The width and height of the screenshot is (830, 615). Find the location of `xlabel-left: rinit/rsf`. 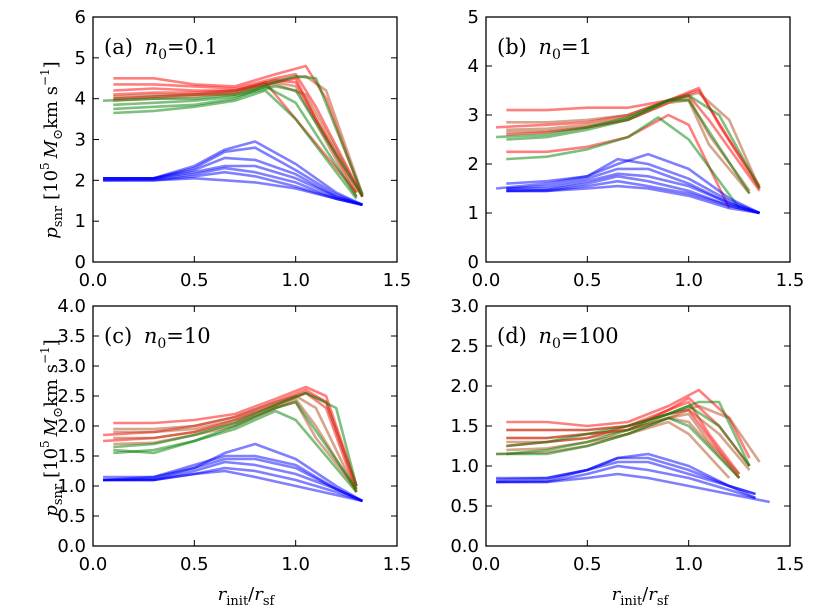

xlabel-left: rinit/rsf is located at coordinates (247, 596).